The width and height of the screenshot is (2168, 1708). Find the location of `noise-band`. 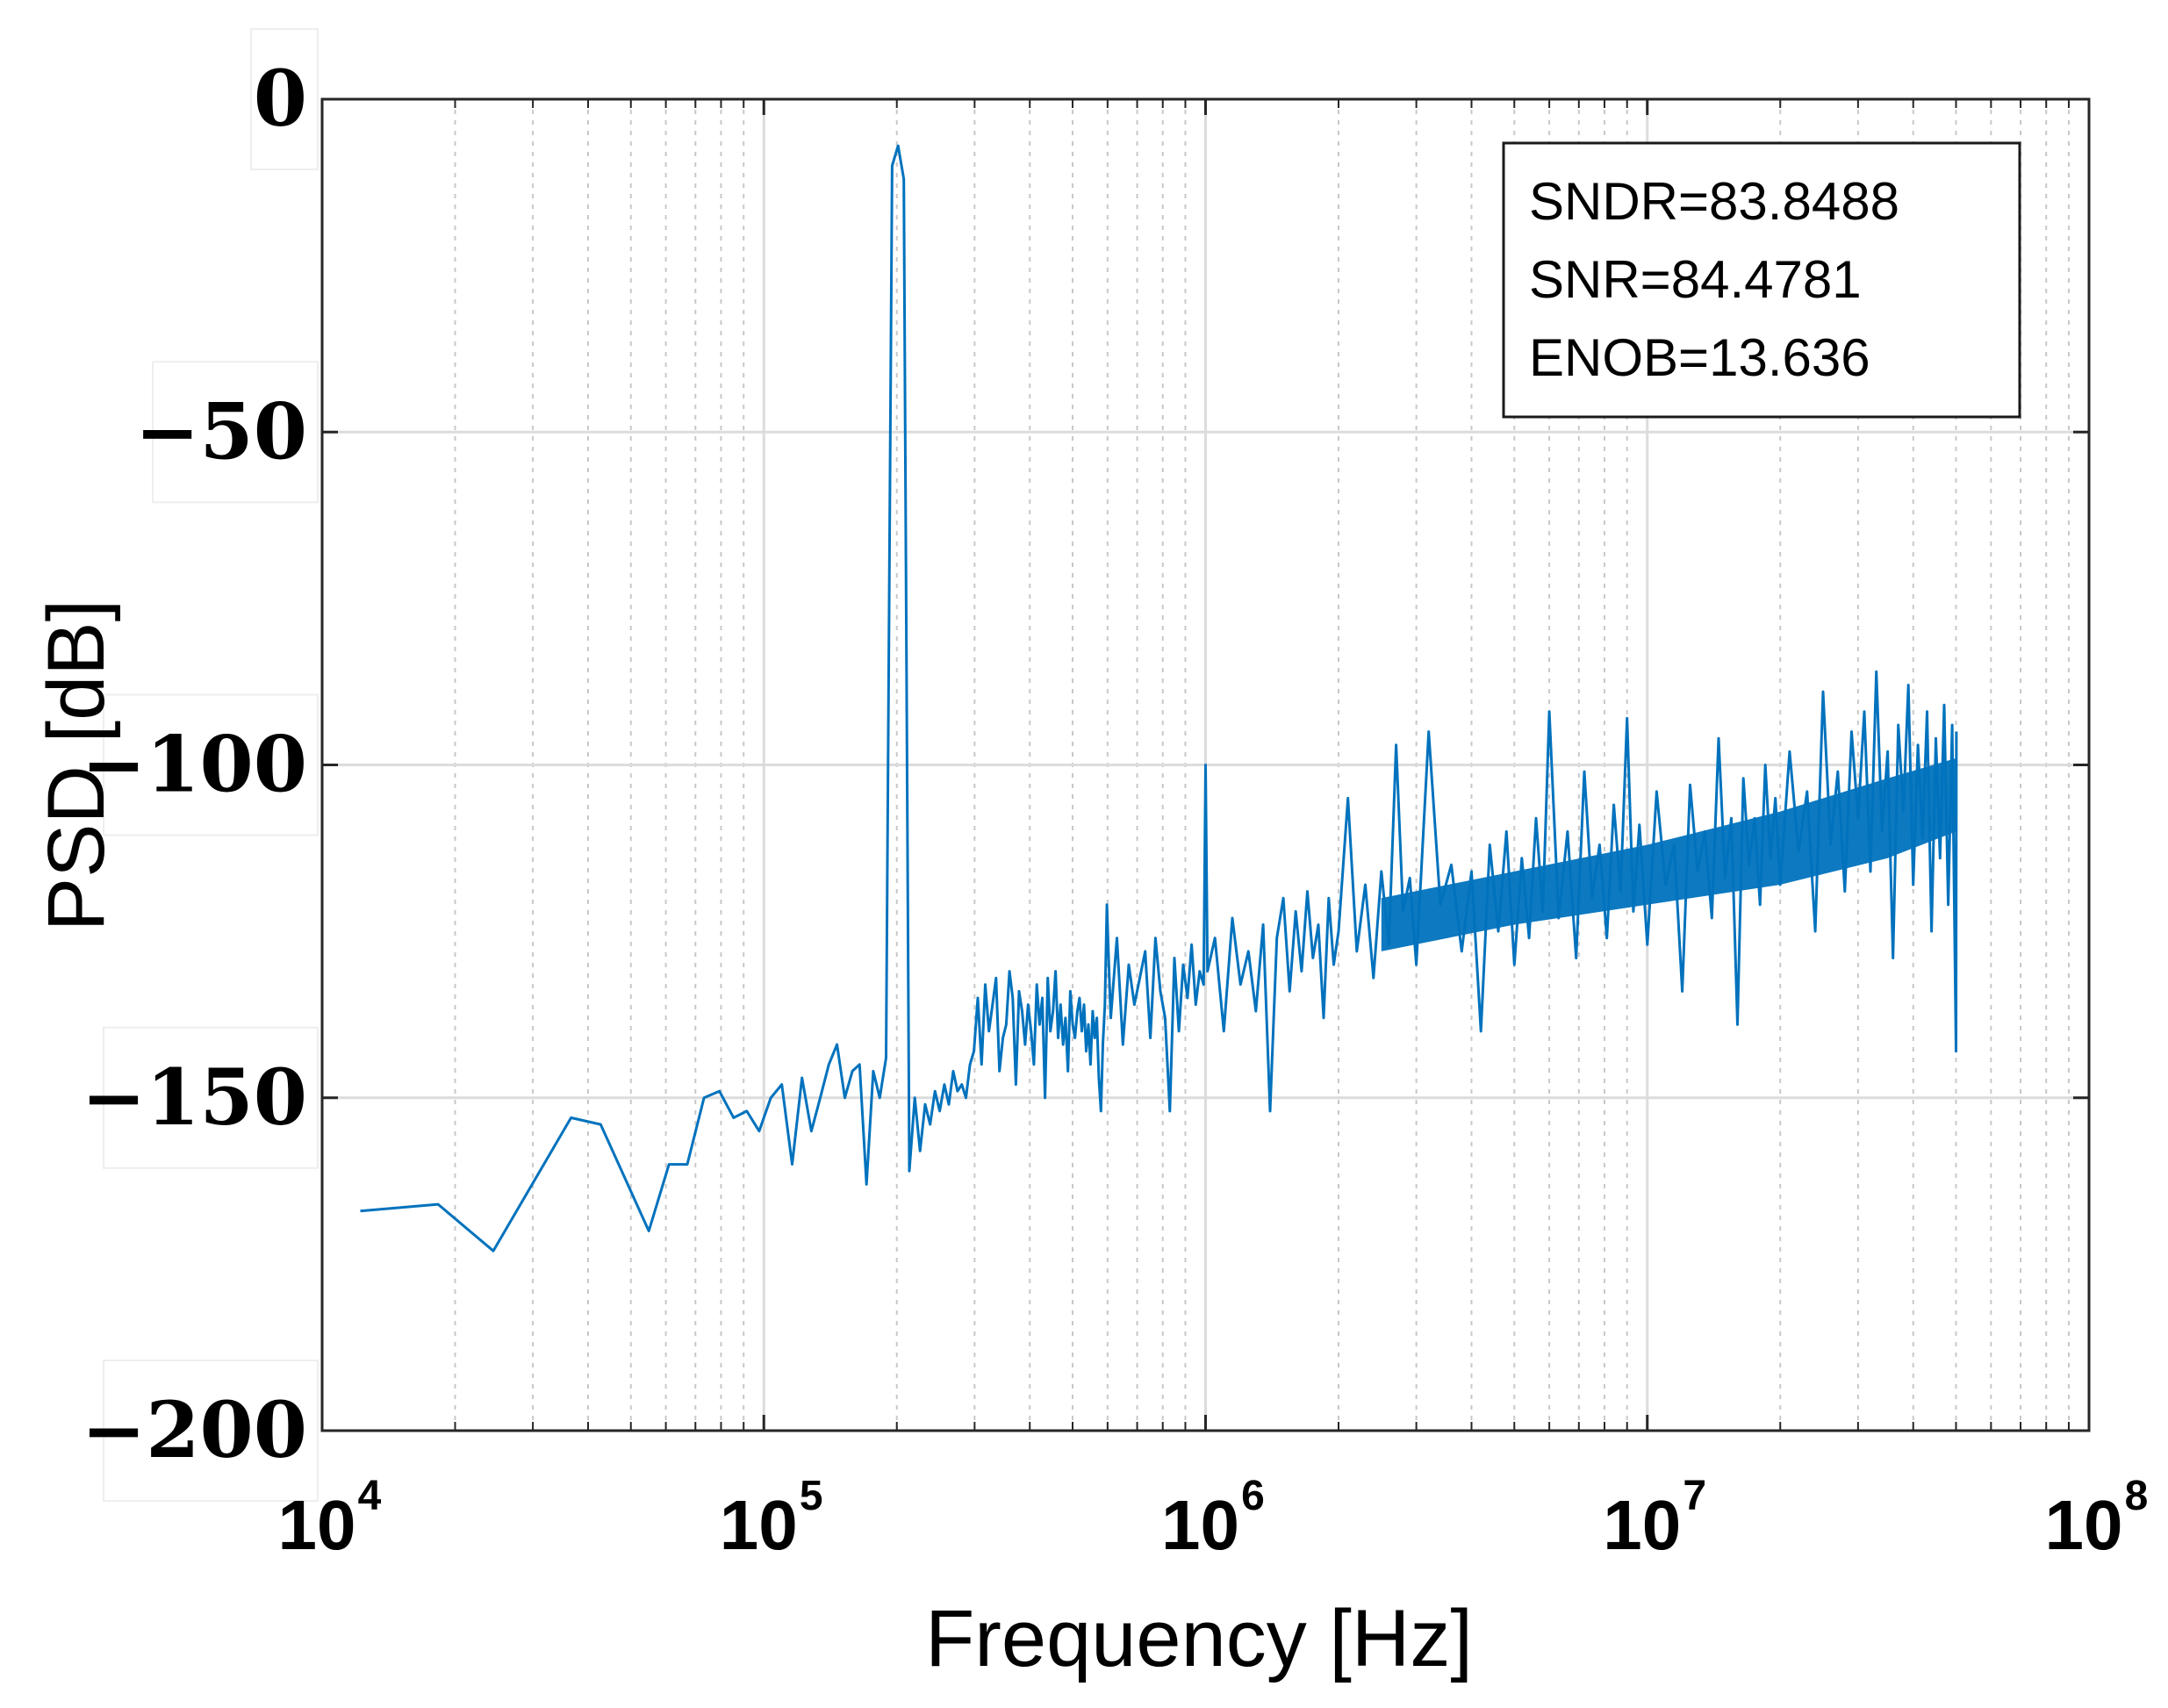

noise-band is located at coordinates (1668, 854).